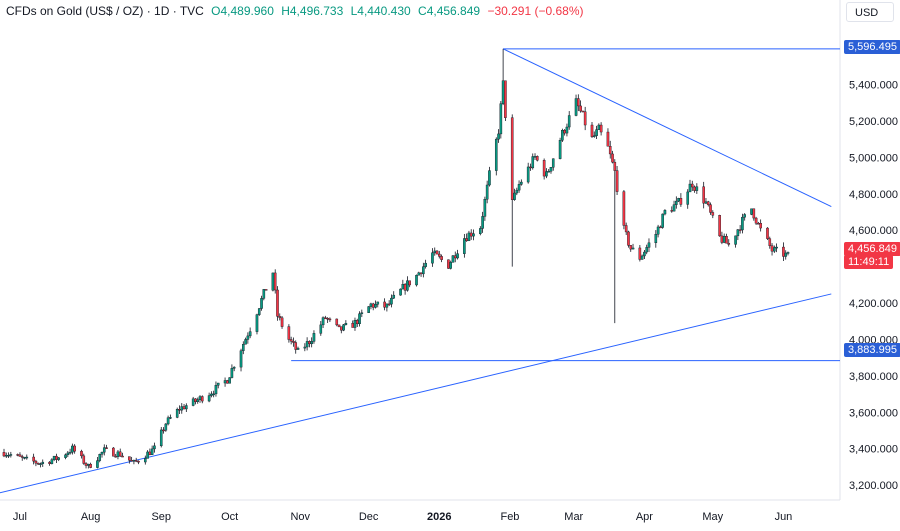 The width and height of the screenshot is (900, 531). What do you see at coordinates (369, 517) in the screenshot?
I see `time-tick-label: Dec` at bounding box center [369, 517].